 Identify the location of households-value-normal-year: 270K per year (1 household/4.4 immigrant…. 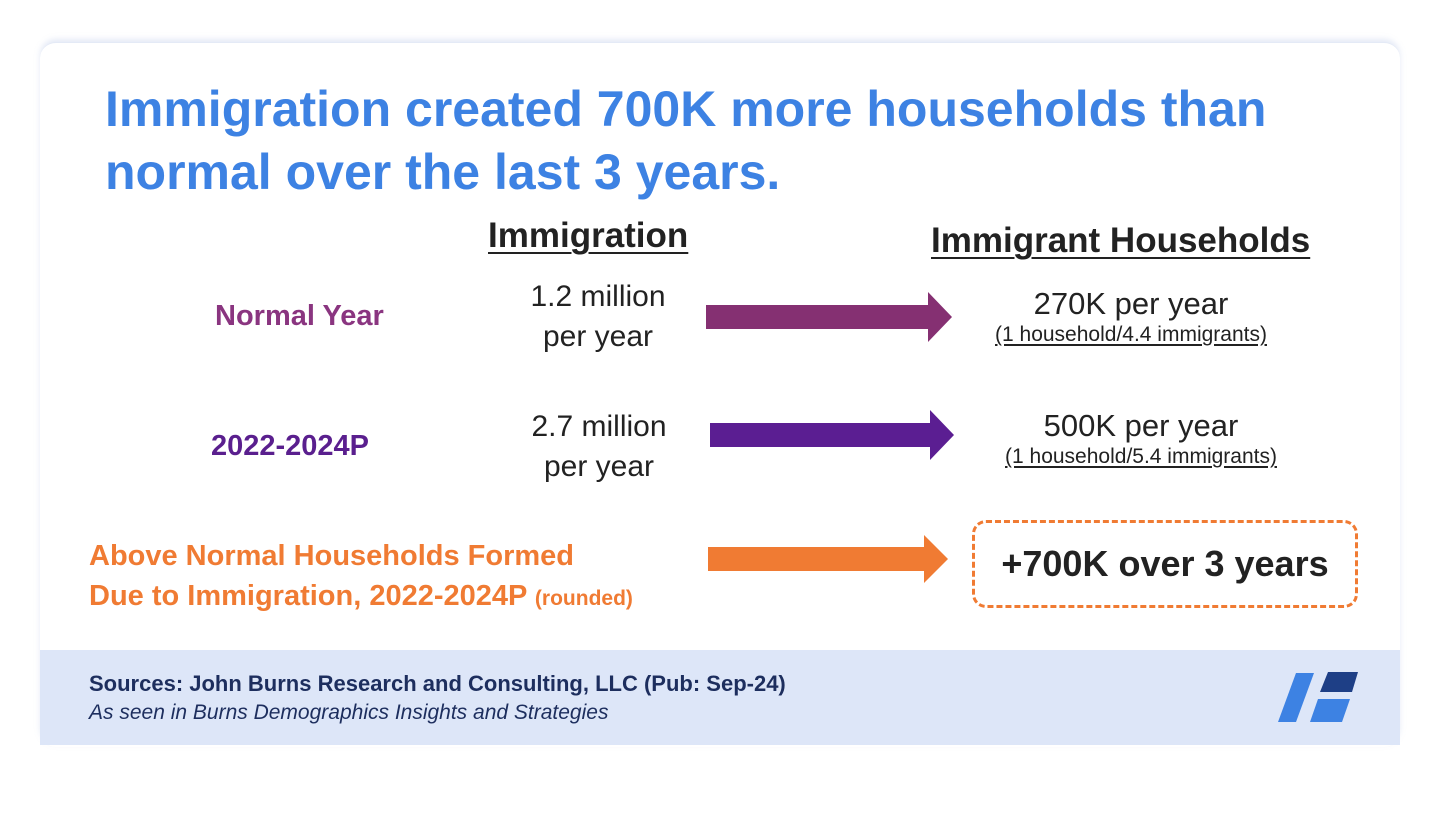
(1131, 317).